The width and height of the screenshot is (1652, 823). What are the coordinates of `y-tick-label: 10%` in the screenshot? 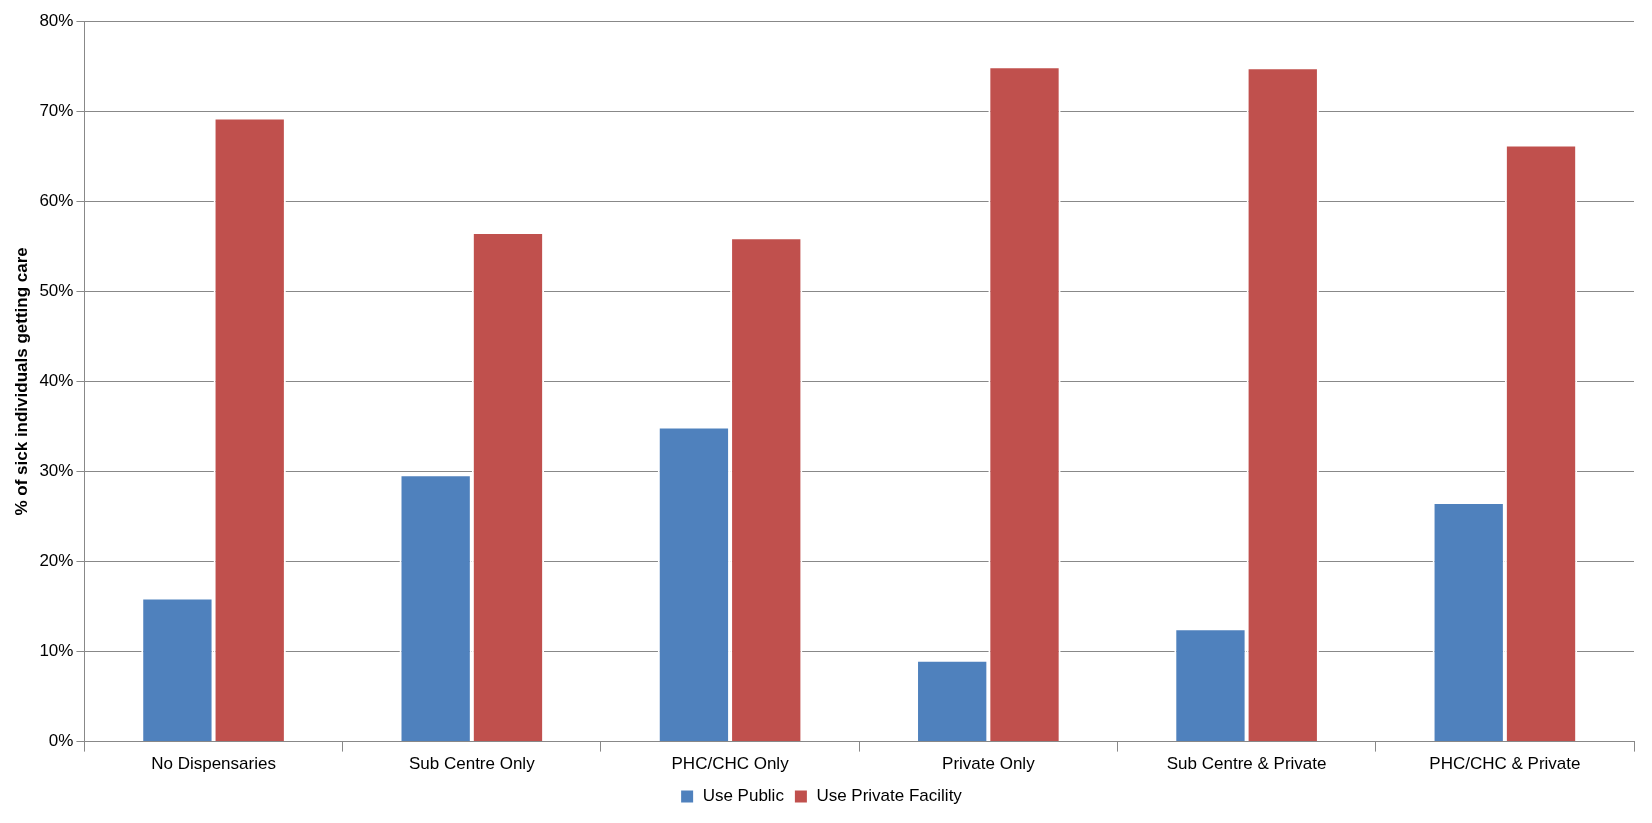 It's located at (56, 651).